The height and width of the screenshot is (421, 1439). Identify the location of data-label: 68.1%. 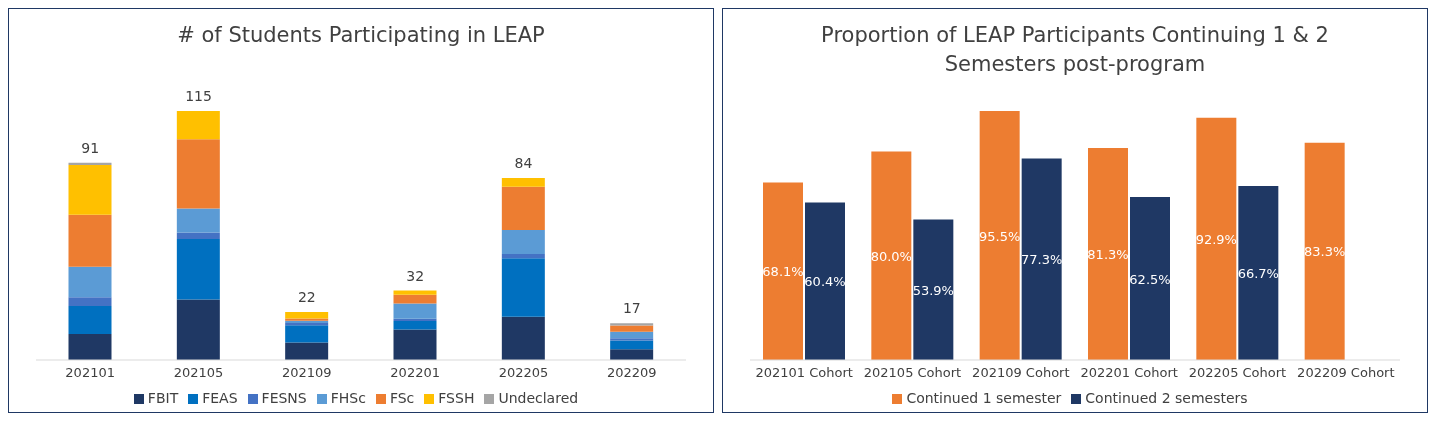
(783, 272).